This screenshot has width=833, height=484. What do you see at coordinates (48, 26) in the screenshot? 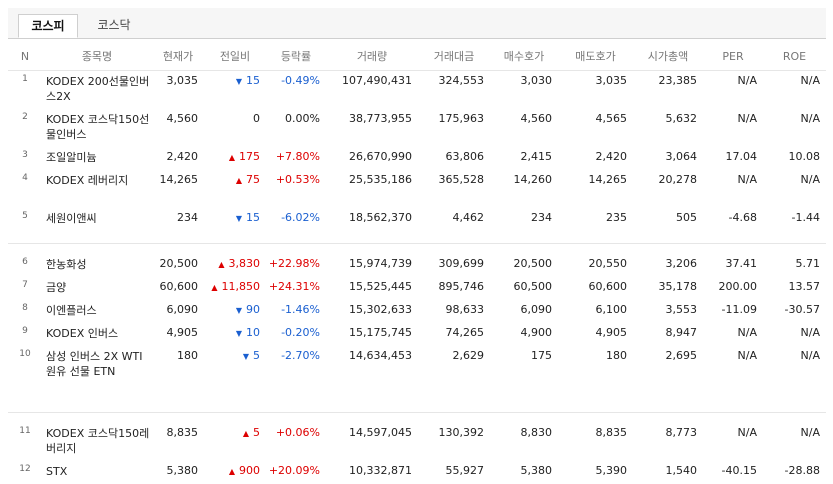
I see `tab-kospi: 코스피` at bounding box center [48, 26].